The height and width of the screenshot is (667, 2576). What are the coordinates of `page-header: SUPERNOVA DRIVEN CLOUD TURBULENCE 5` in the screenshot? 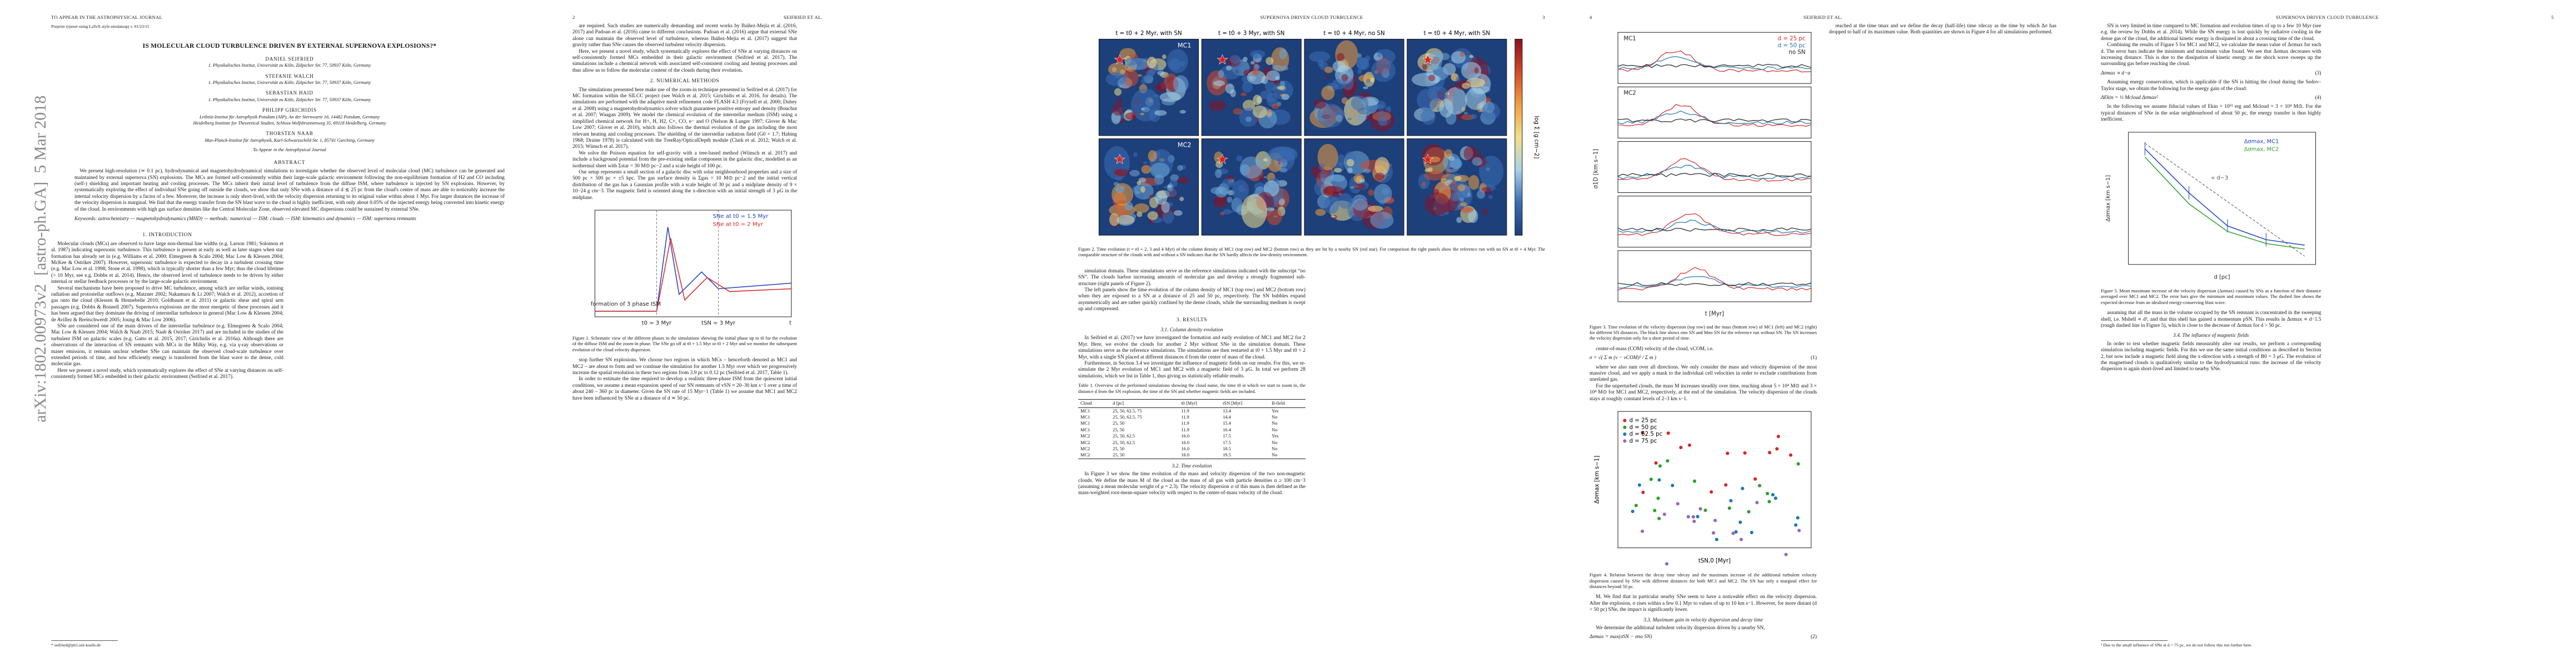 It's located at (2327, 18).